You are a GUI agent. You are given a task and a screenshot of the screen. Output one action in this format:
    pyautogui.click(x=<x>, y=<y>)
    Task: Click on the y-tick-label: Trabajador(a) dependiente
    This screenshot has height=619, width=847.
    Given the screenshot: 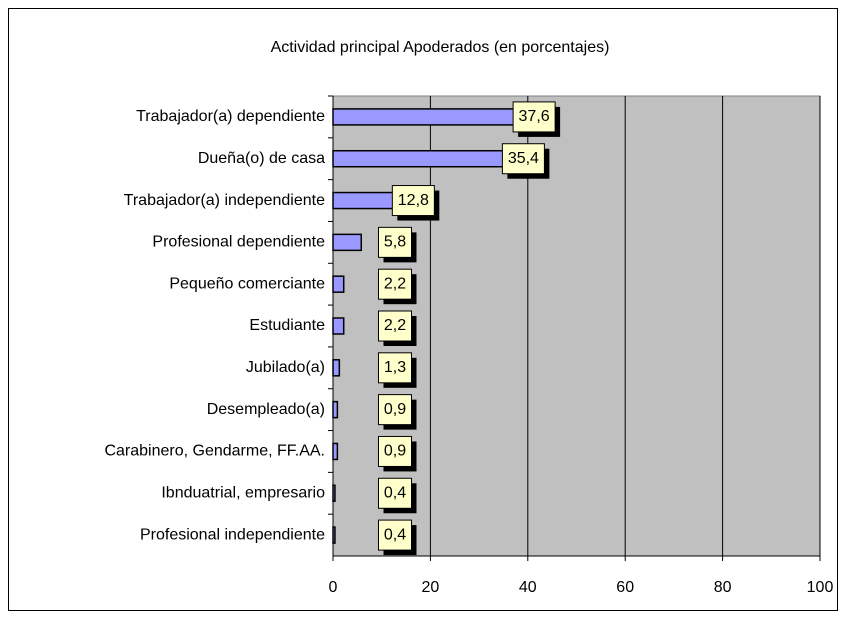 What is the action you would take?
    pyautogui.click(x=230, y=116)
    